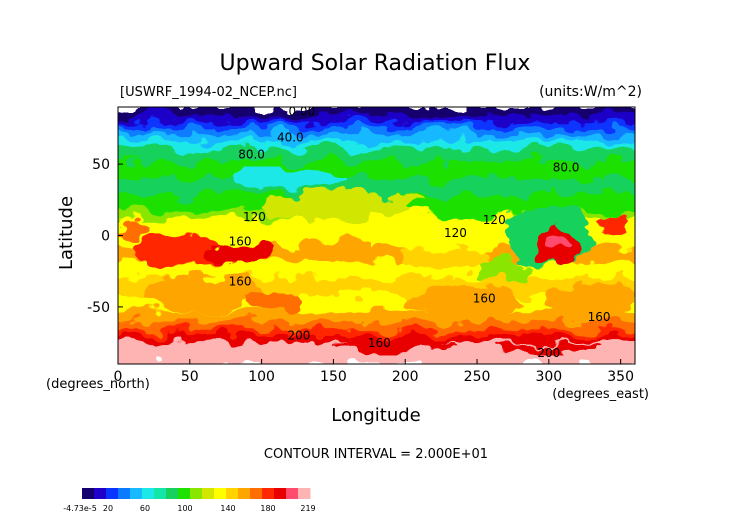 Image resolution: width=752 pixels, height=532 pixels. Describe the element at coordinates (190, 377) in the screenshot. I see `x-tick-label: 50` at that location.